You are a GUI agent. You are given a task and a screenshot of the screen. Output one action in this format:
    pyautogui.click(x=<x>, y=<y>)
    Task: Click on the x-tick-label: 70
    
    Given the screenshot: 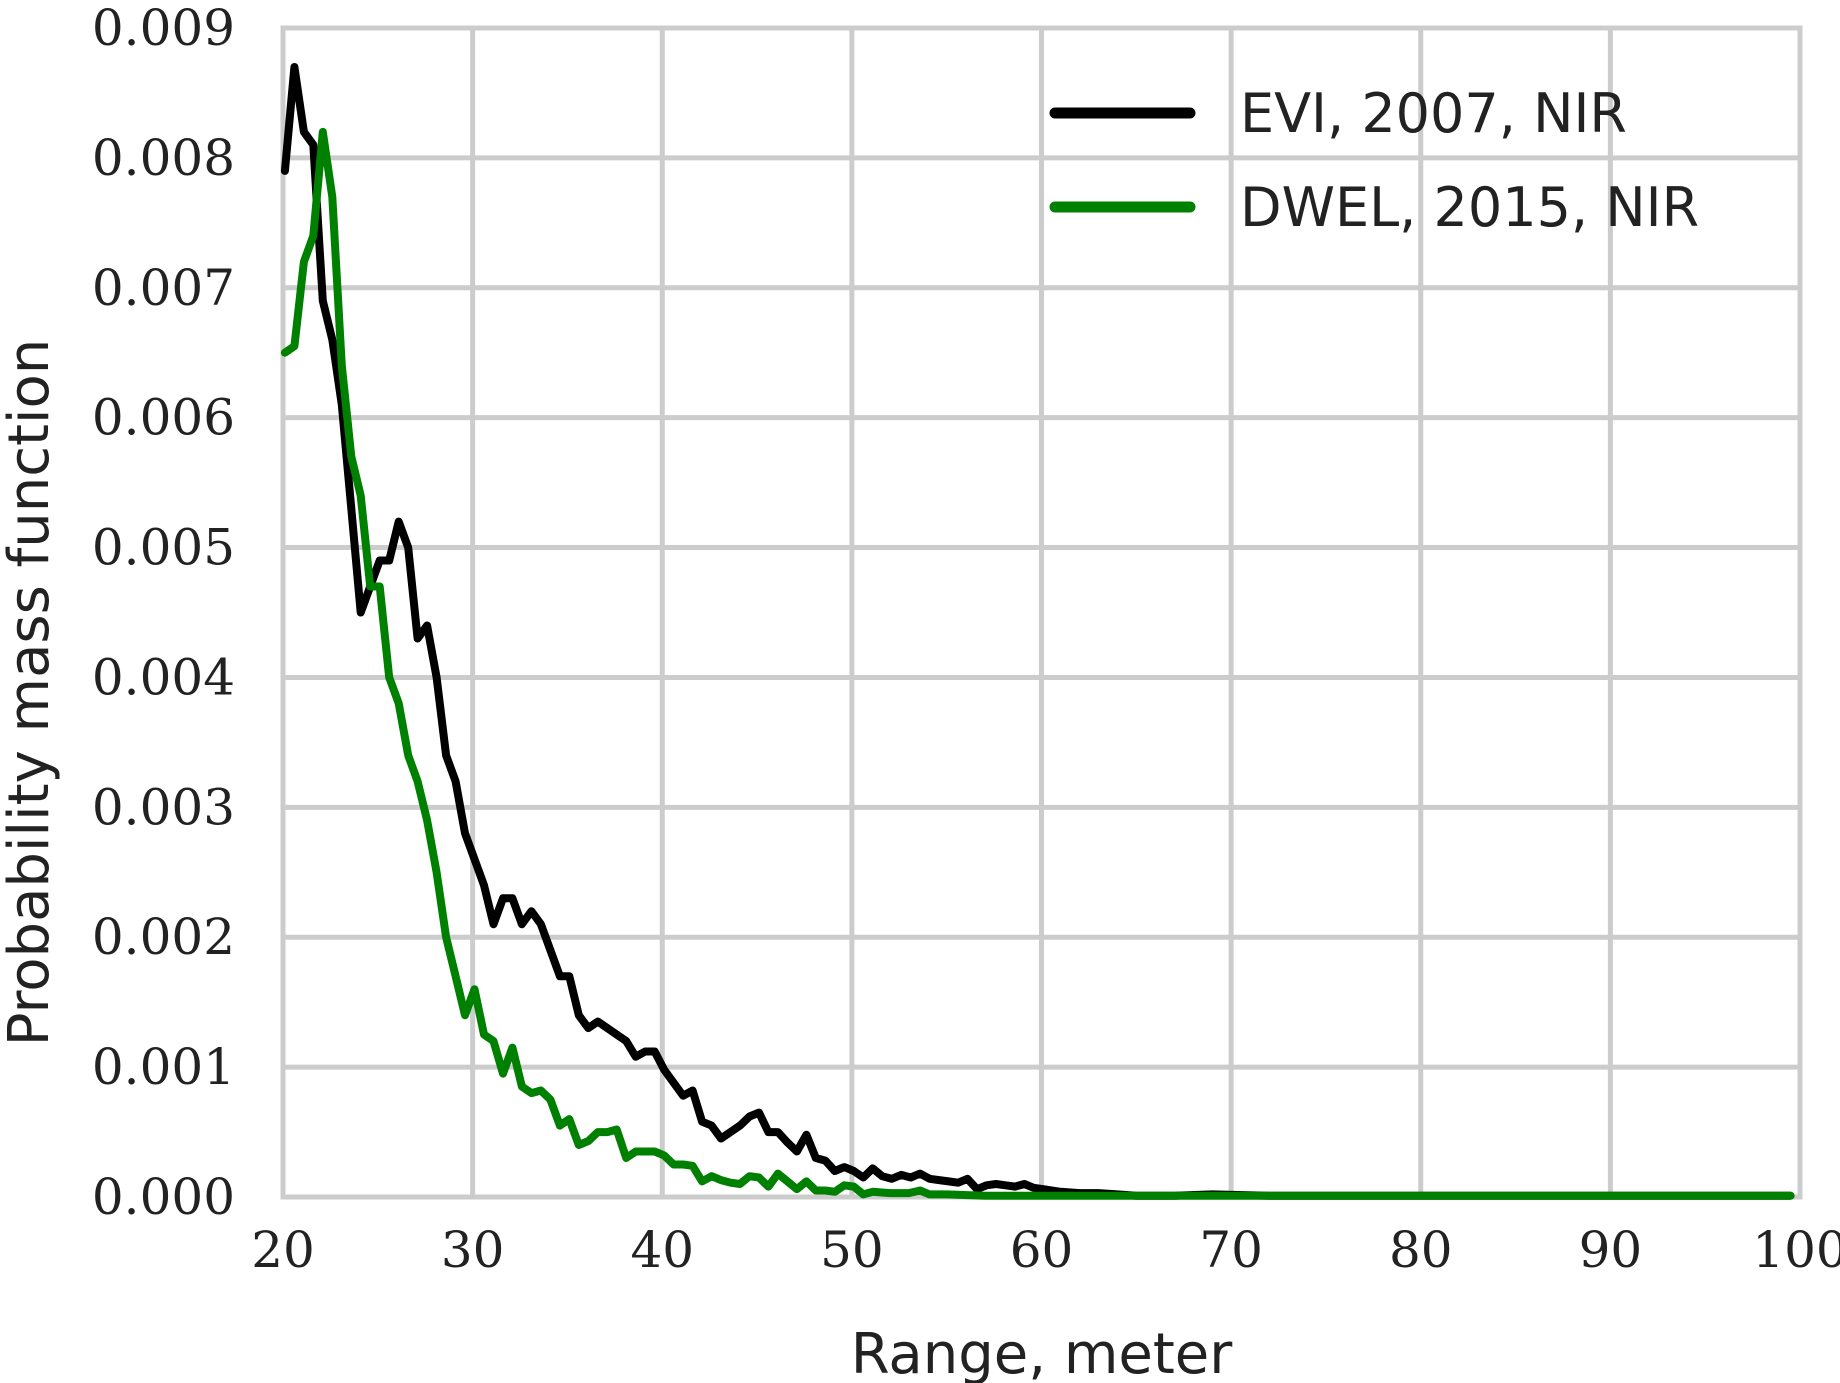 What is the action you would take?
    pyautogui.click(x=1231, y=1250)
    